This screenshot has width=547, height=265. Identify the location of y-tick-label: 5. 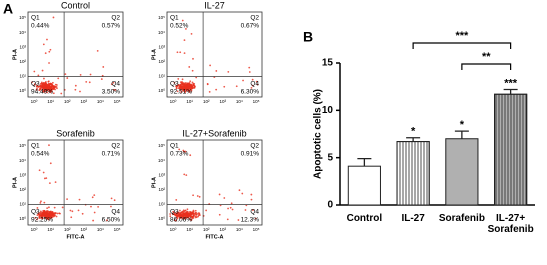
(330, 157).